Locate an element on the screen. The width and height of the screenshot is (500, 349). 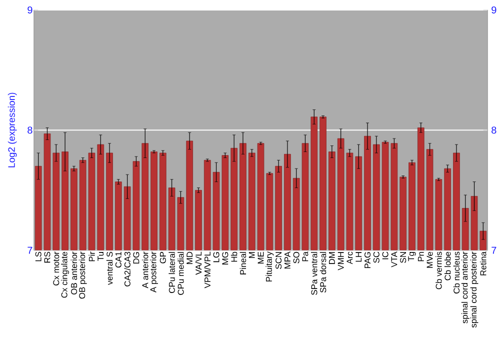
x-tick-label: VPM/VPL is located at coordinates (207, 270).